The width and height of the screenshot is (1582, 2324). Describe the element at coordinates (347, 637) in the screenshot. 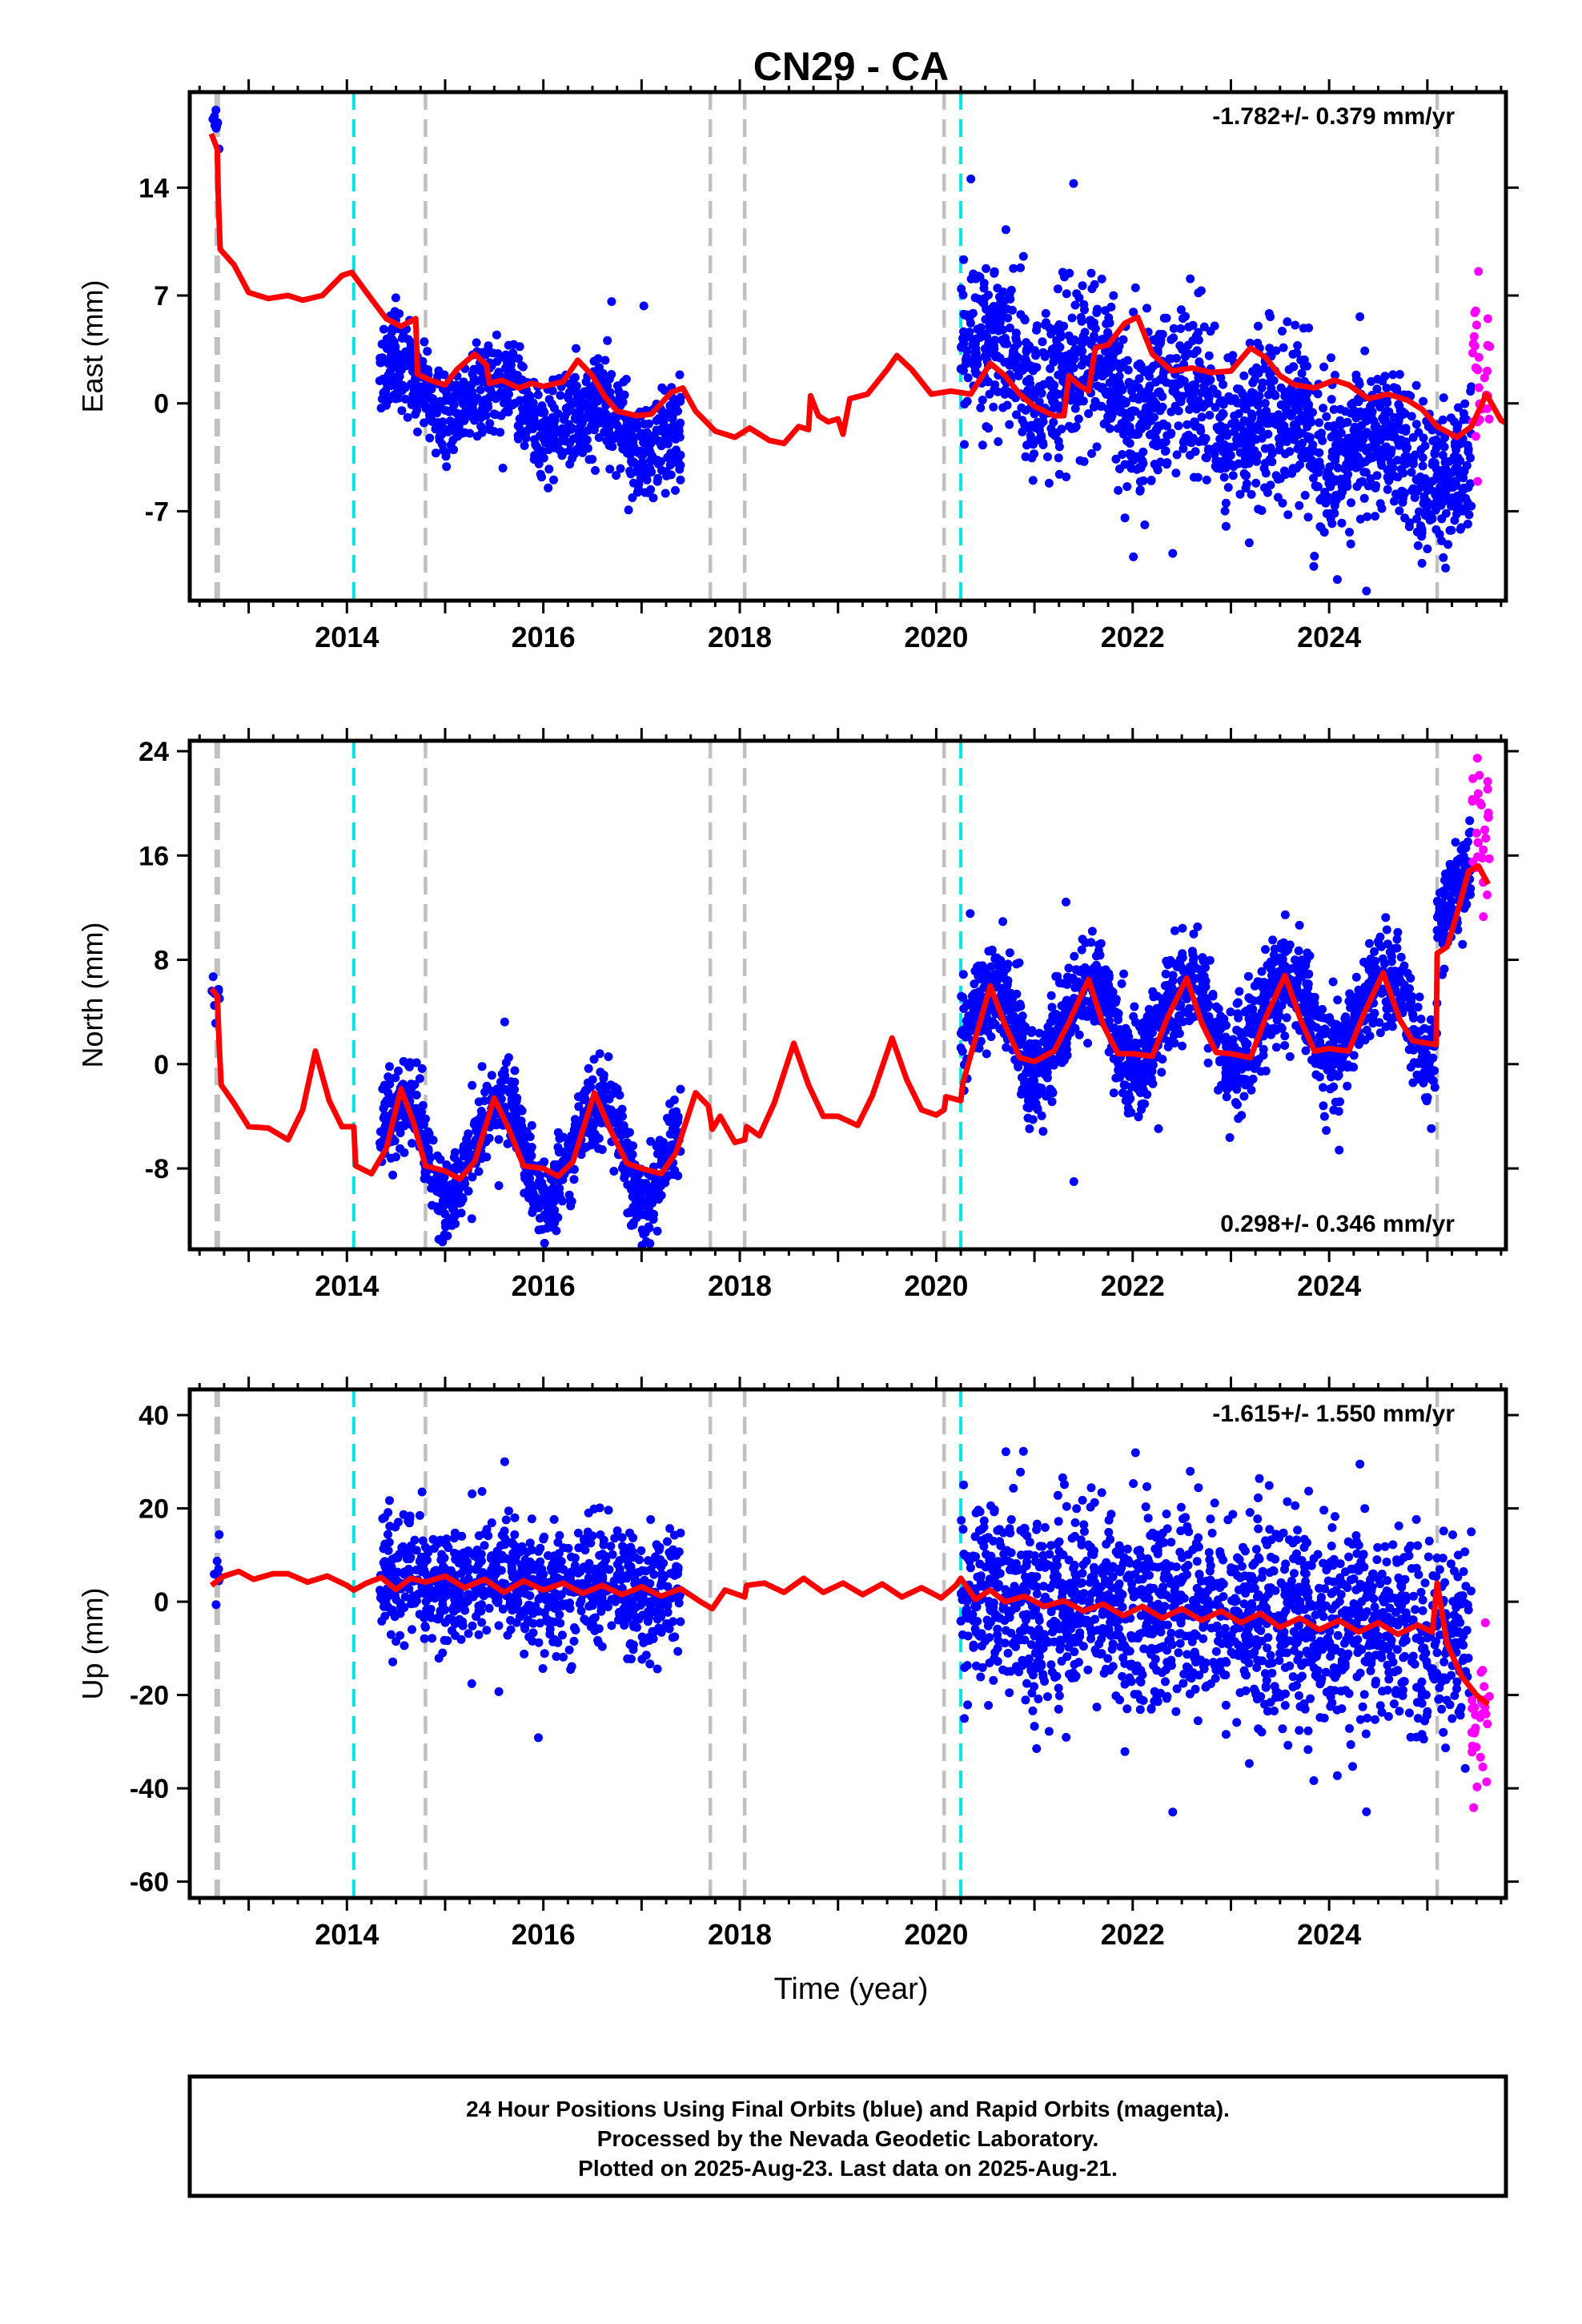

I see `x-tick-label: 2014` at that location.